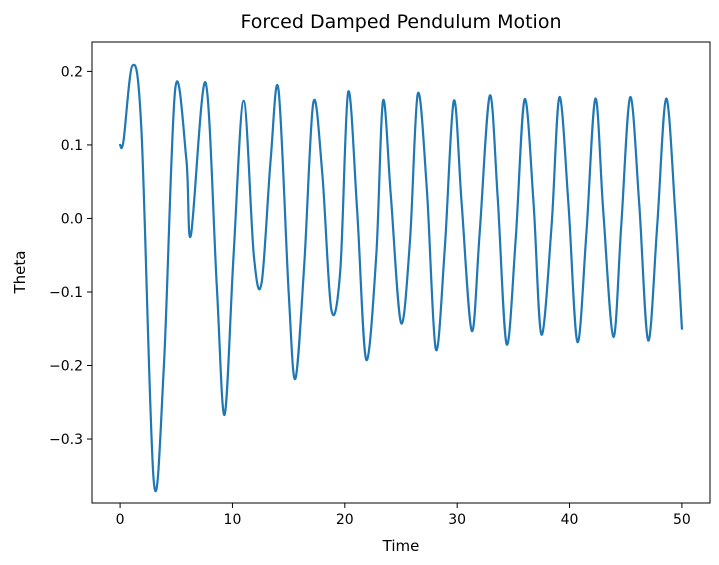 This screenshot has height=565, width=719. What do you see at coordinates (401, 546) in the screenshot?
I see `x-axis-label: Time` at bounding box center [401, 546].